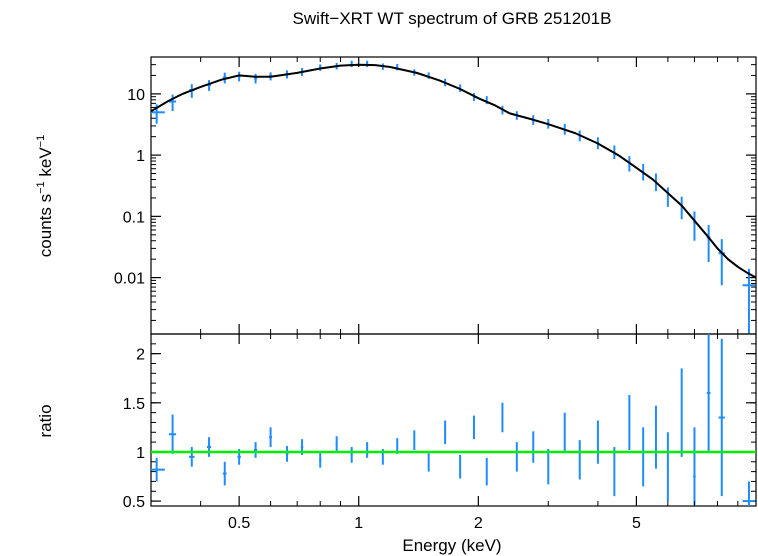 The width and height of the screenshot is (758, 556). Describe the element at coordinates (41, 187) in the screenshot. I see `ylabel-sup-1: −1` at that location.